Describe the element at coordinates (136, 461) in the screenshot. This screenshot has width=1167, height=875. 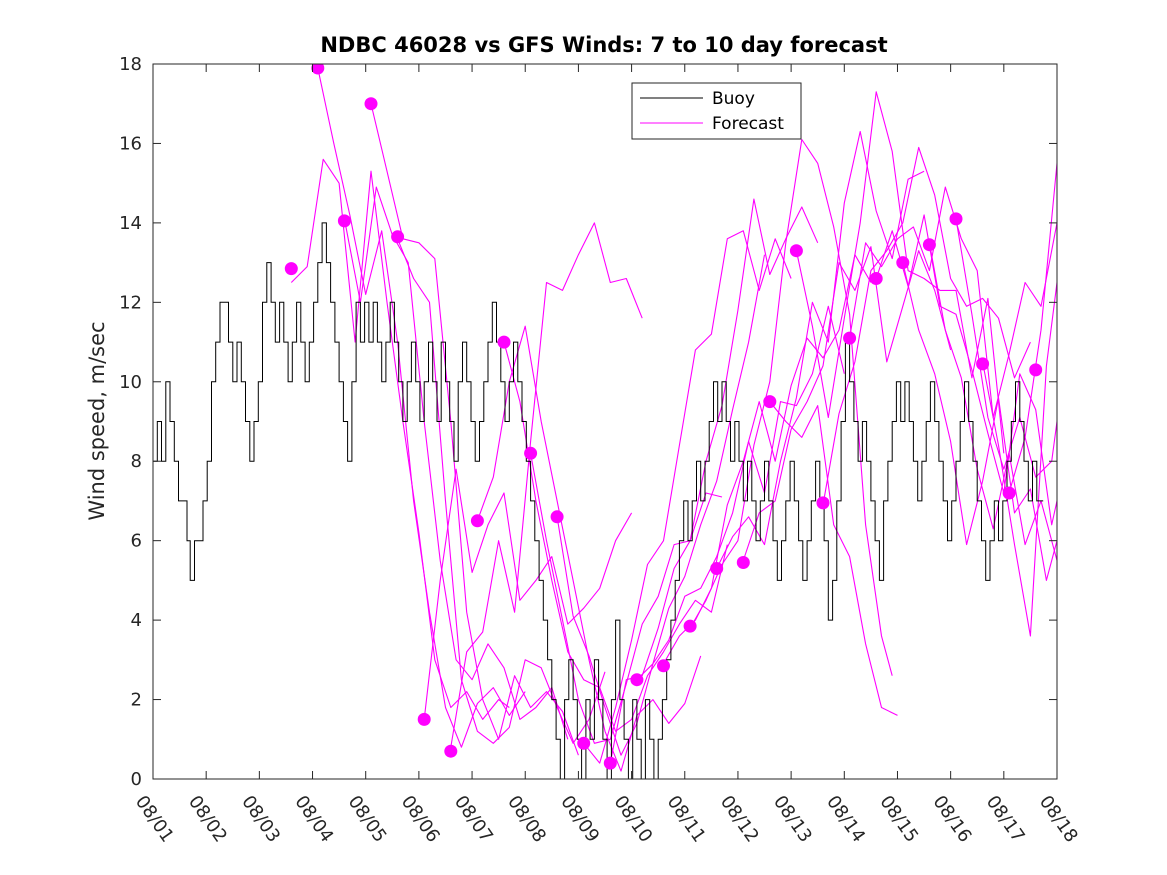
I see `y-tick-label: 8` at that location.